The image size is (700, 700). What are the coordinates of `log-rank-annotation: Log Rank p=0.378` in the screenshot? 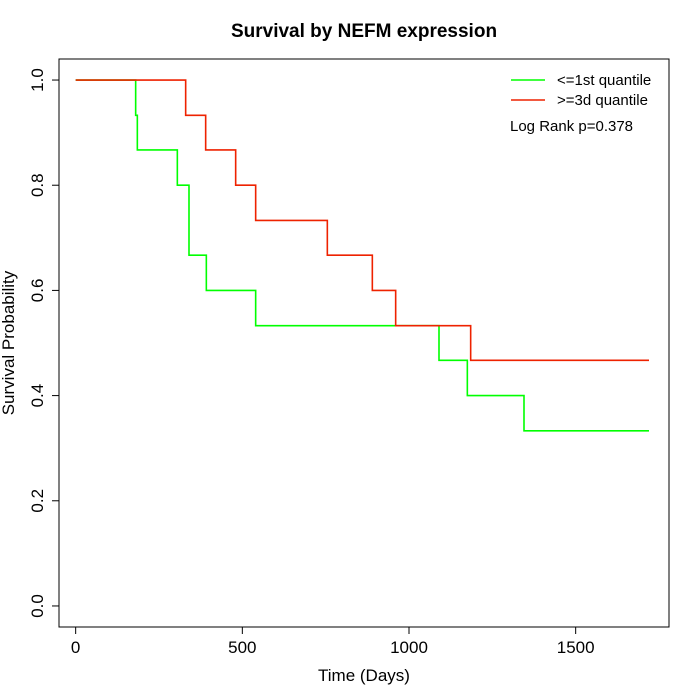 It's located at (571, 126).